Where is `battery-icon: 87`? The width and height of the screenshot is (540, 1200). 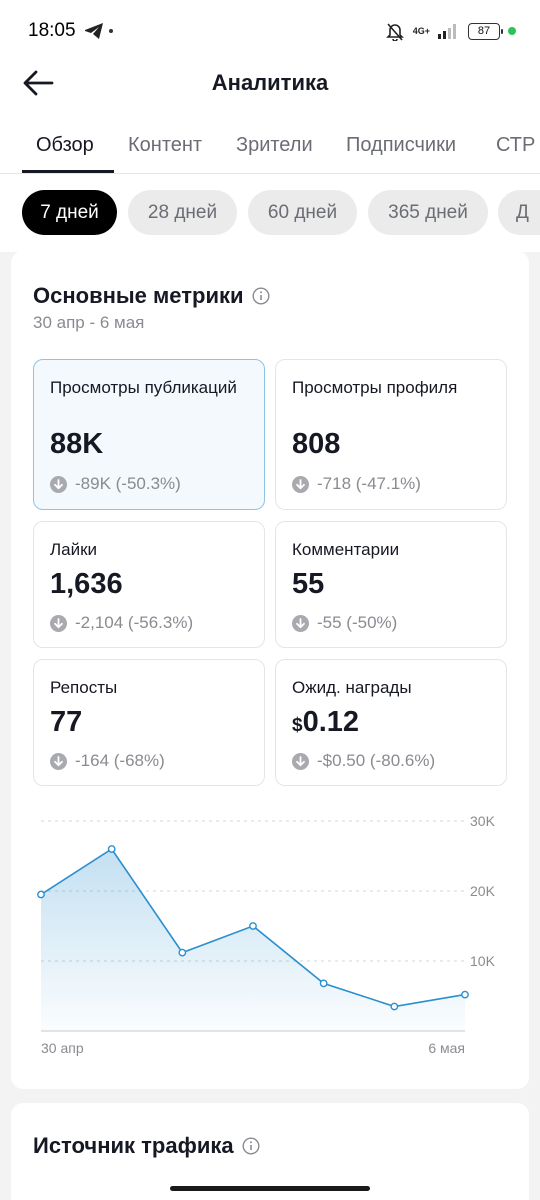 battery-icon: 87 is located at coordinates (485, 31).